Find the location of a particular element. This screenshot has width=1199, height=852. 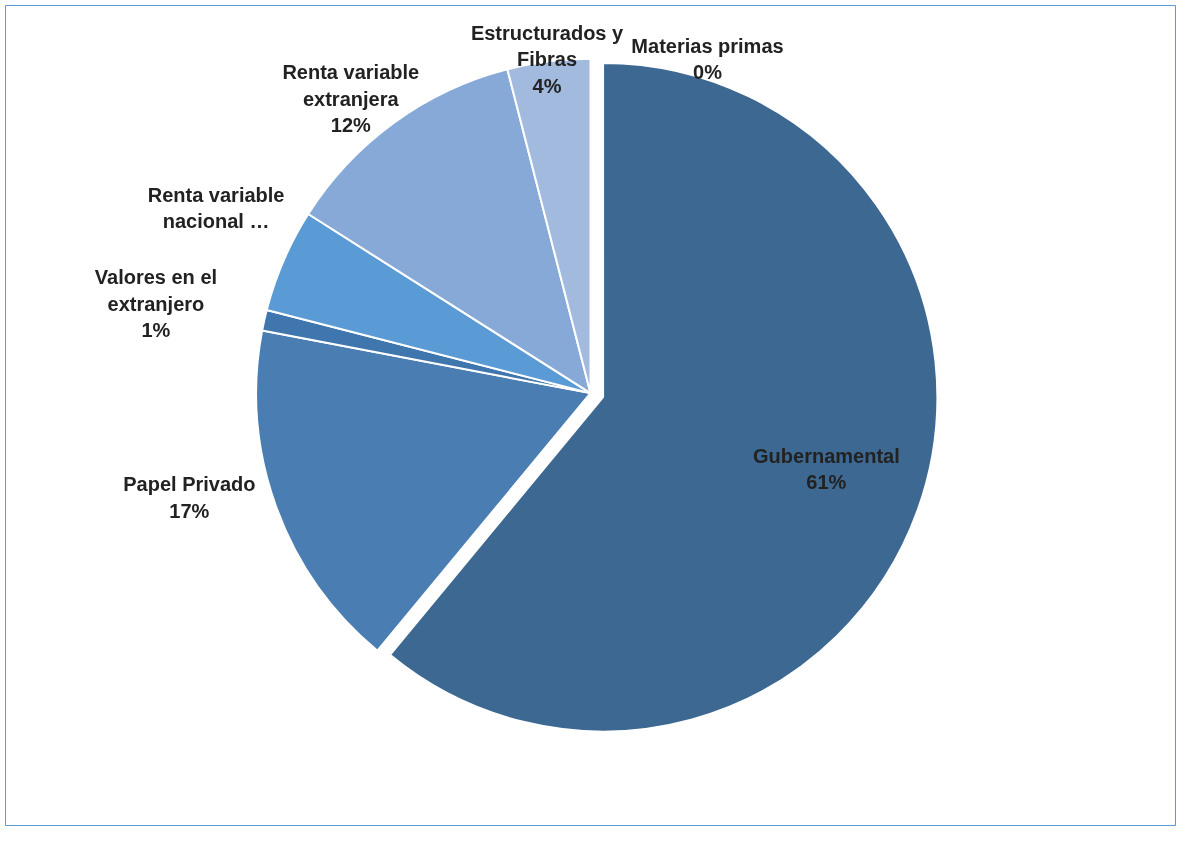

data-label: 17% is located at coordinates (189, 510).